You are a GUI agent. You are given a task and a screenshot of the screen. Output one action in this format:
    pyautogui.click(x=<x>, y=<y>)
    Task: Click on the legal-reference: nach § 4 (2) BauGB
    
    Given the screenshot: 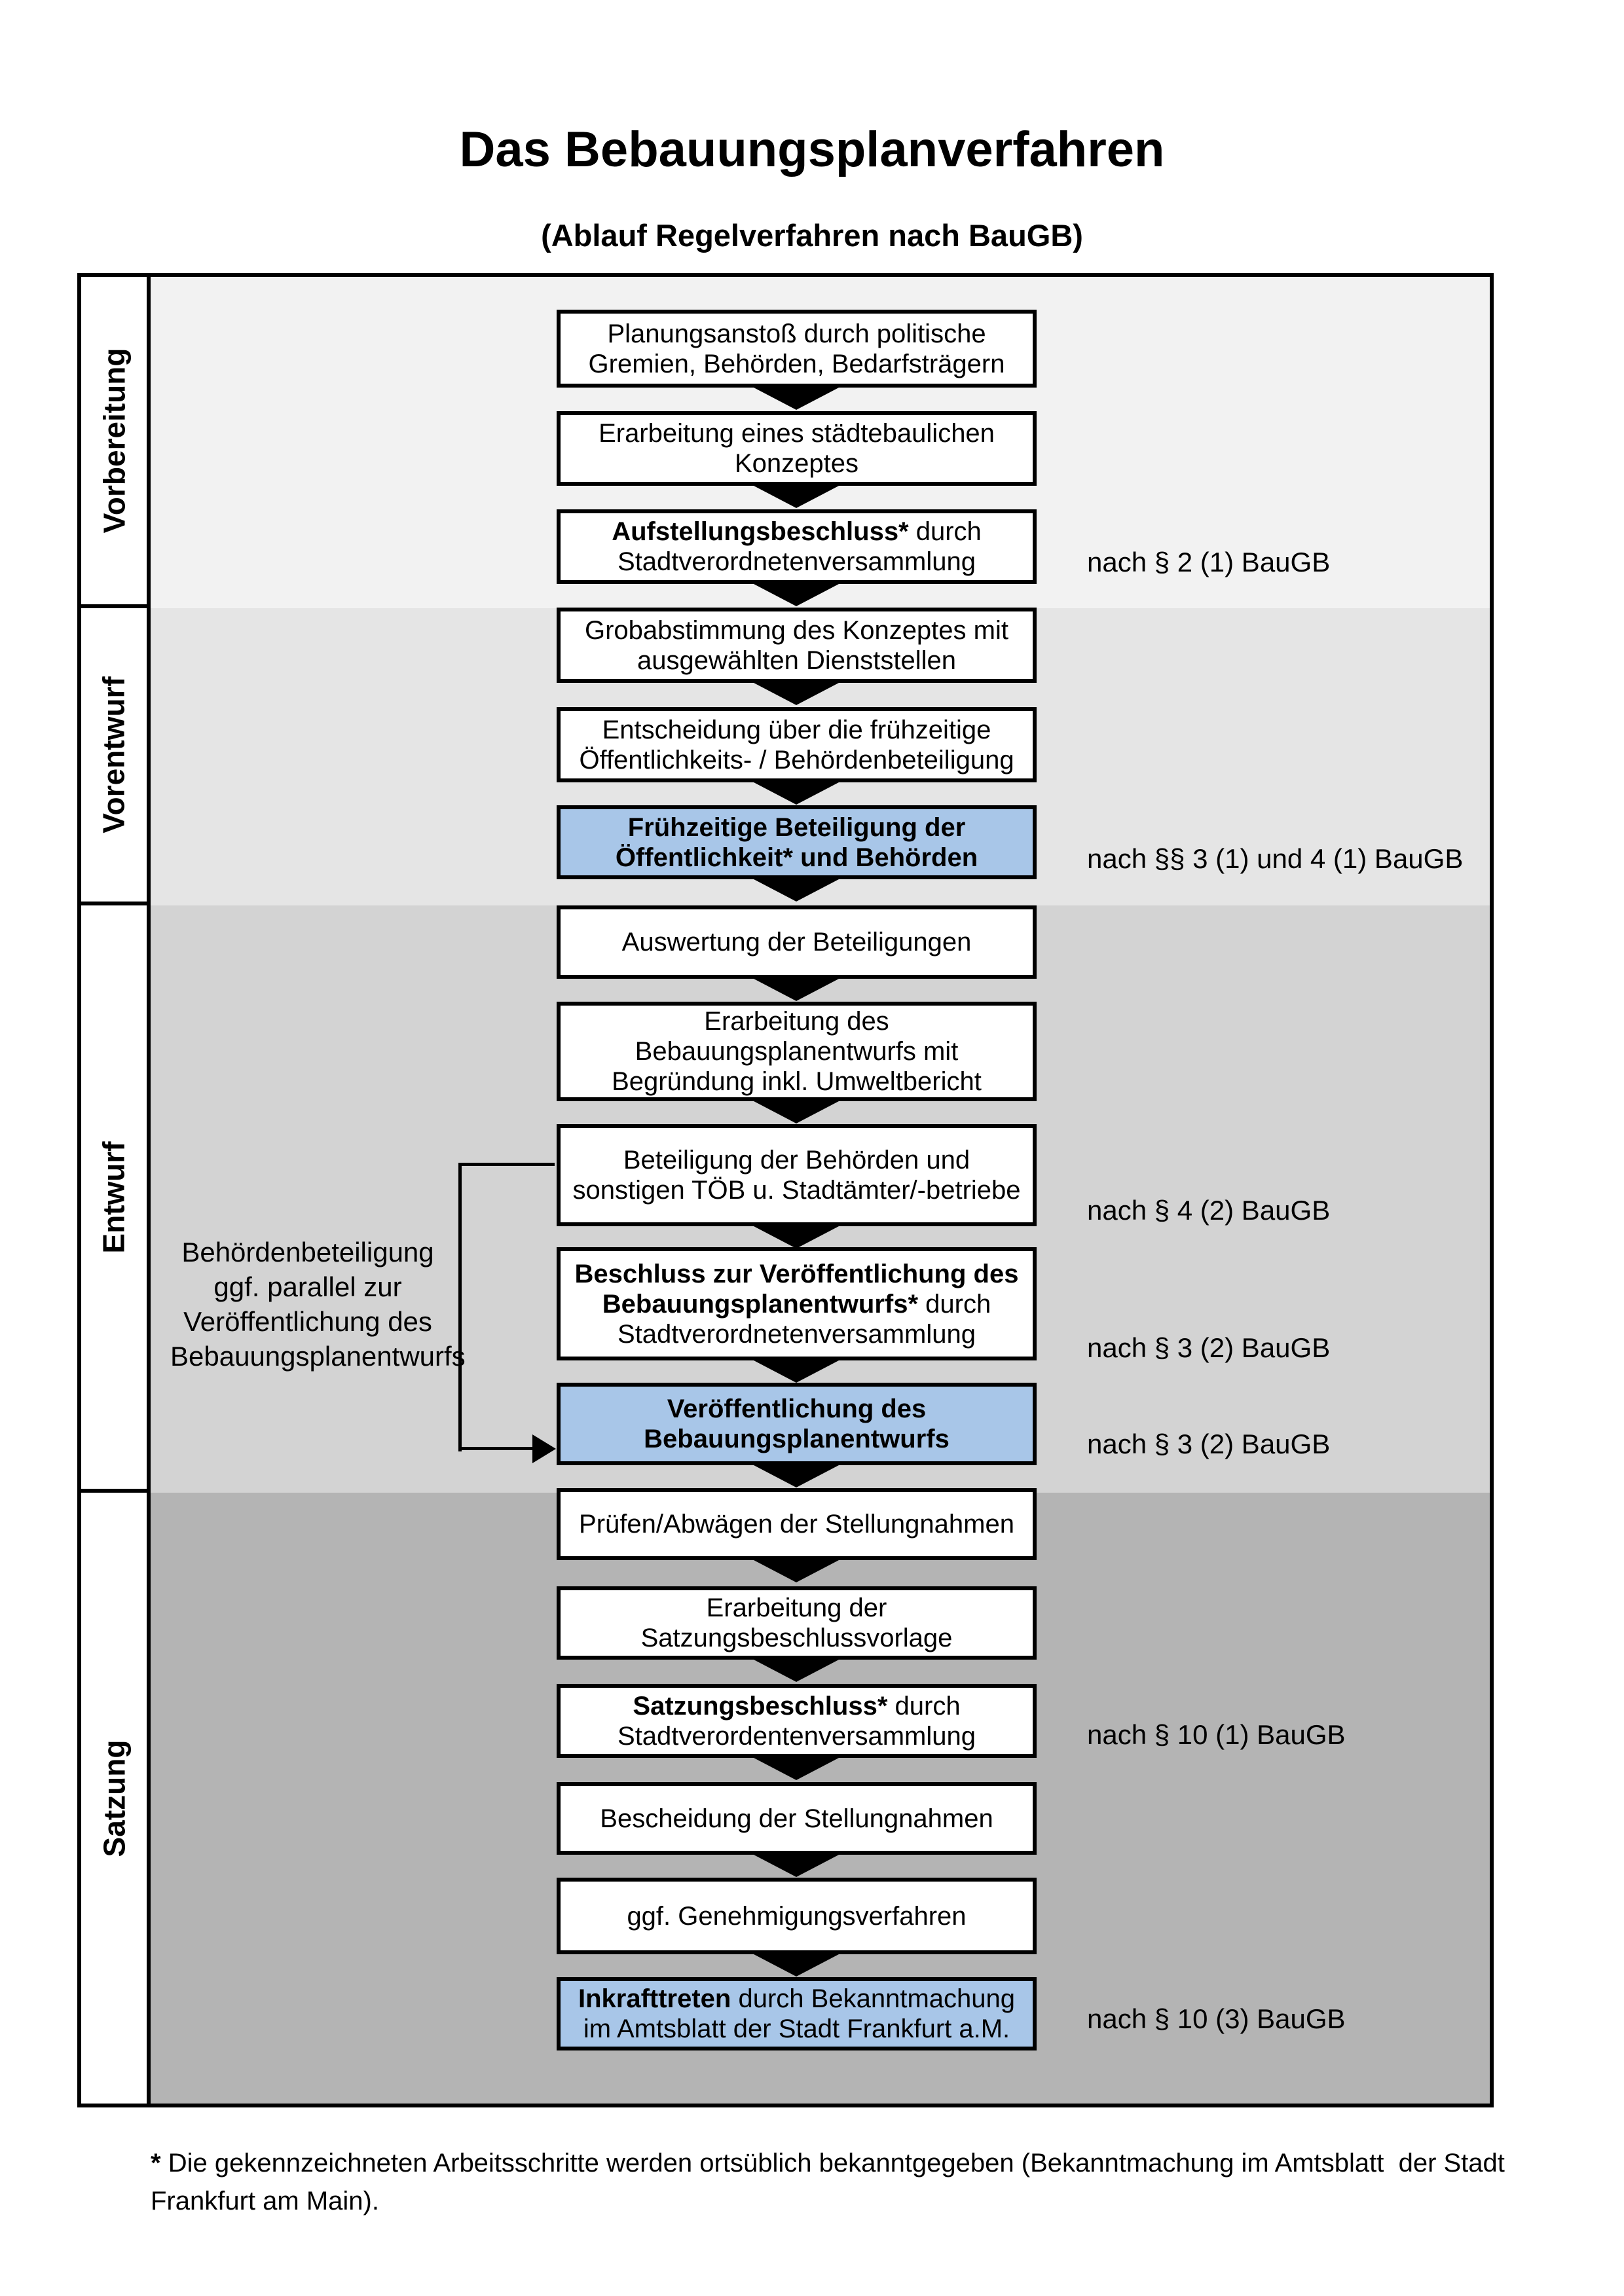 What is the action you would take?
    pyautogui.click(x=1209, y=1210)
    